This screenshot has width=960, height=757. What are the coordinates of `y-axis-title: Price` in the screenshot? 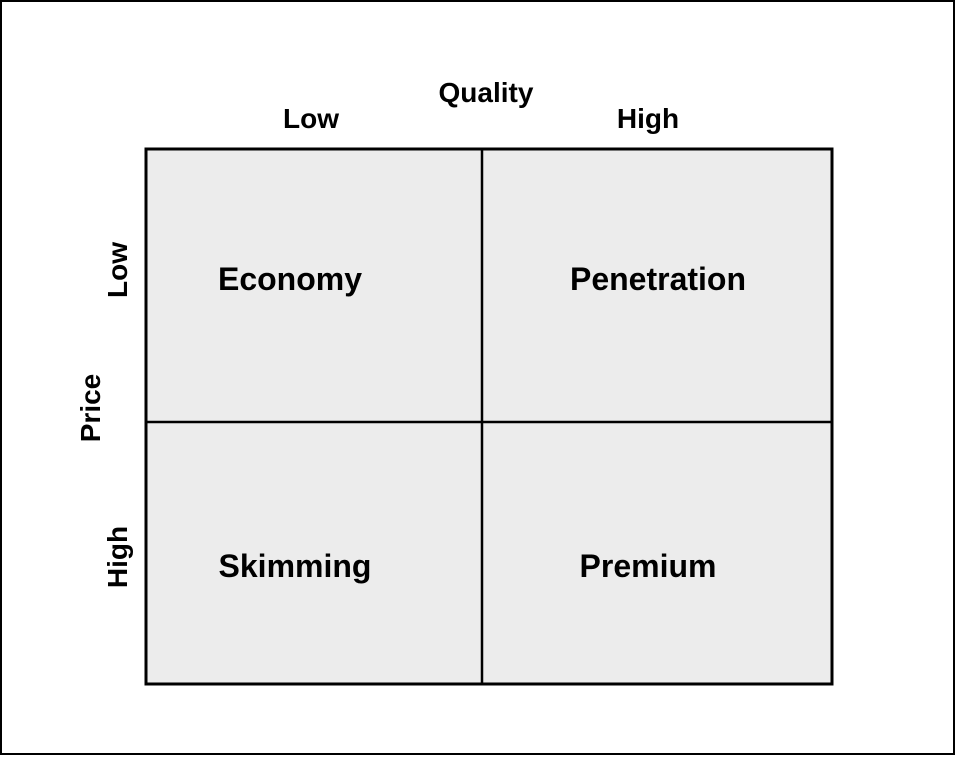 It's located at (90, 408).